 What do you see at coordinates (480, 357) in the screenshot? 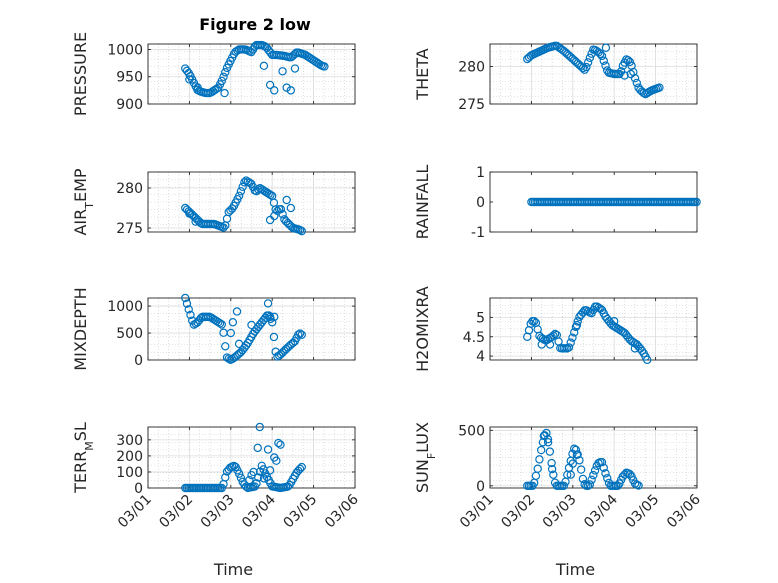
I see `y-tick-label: 4` at bounding box center [480, 357].